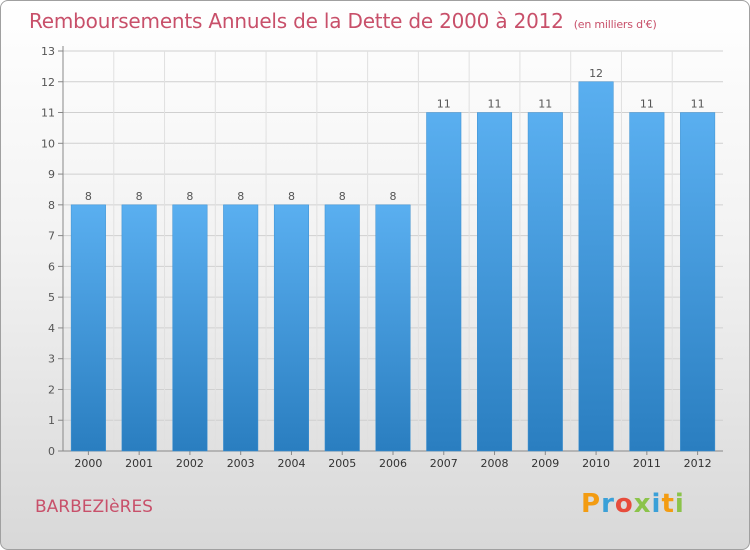 The width and height of the screenshot is (750, 550). Describe the element at coordinates (94, 507) in the screenshot. I see `place-name: BARBEZIèRES` at that location.